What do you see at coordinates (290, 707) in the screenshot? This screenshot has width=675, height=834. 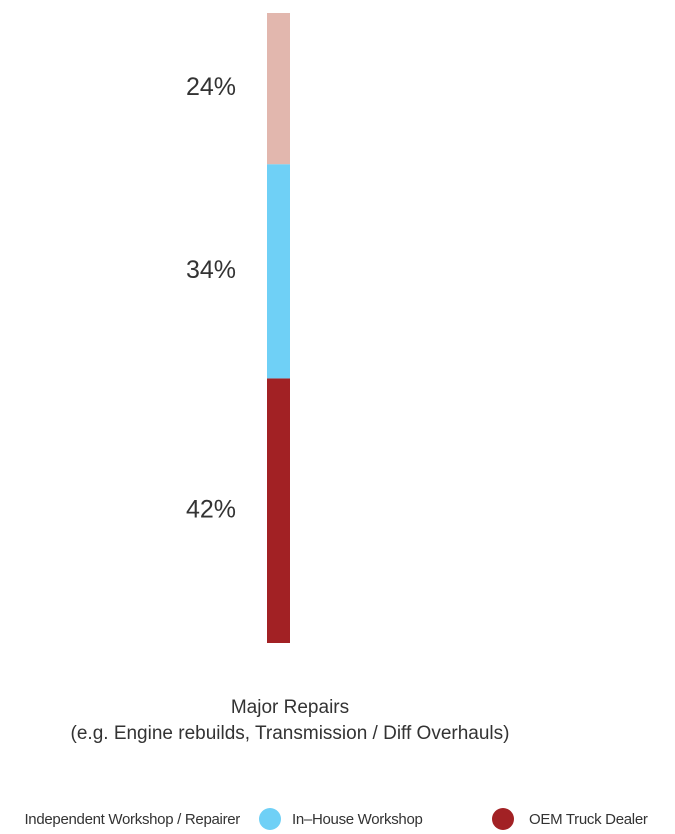 I see `category-label-line-0: Major Repairs` at bounding box center [290, 707].